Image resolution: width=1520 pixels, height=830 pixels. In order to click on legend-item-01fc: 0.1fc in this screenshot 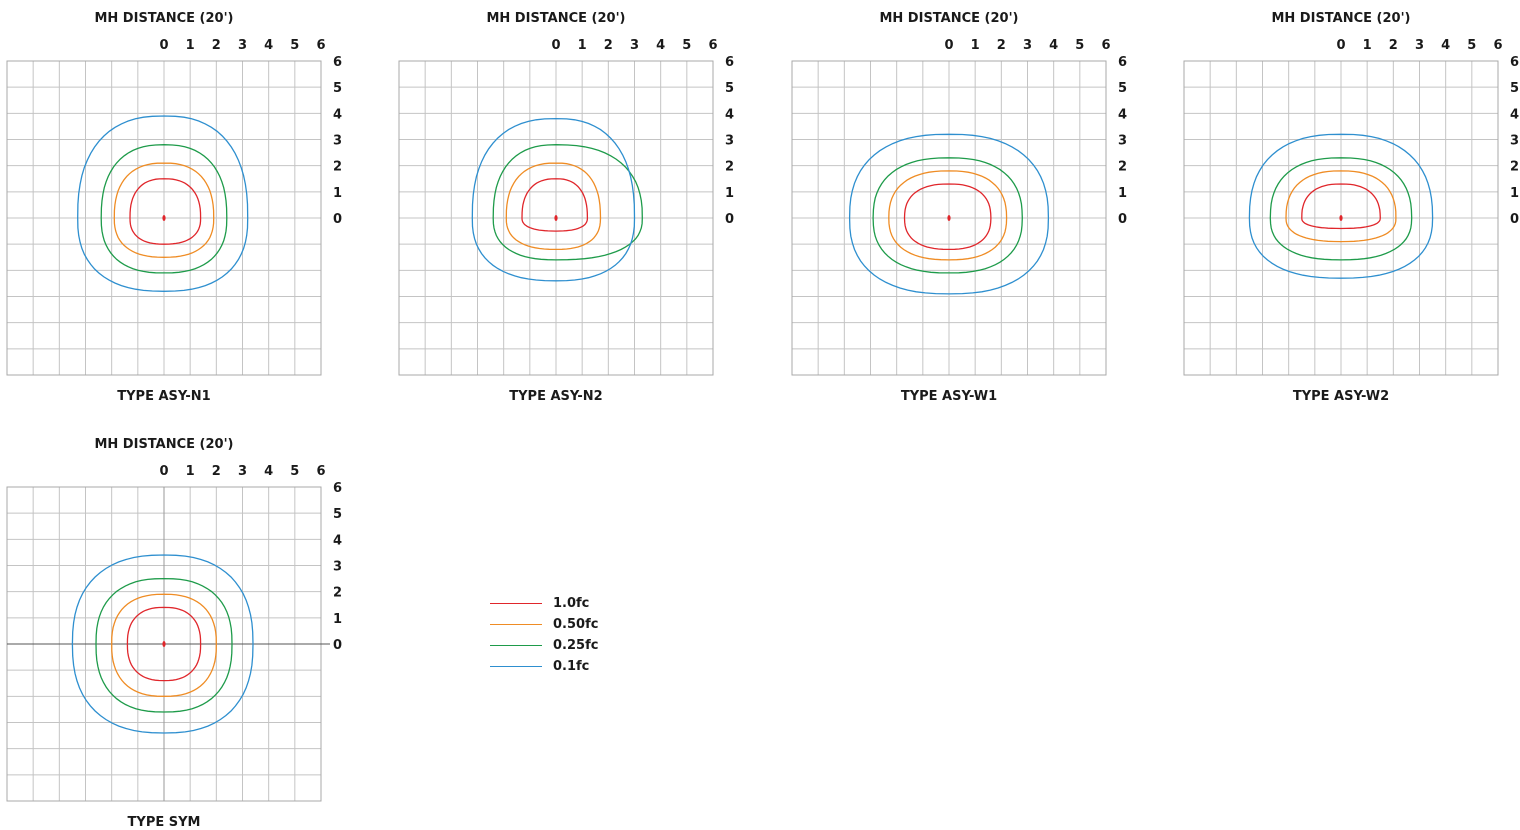, I will do `click(555, 666)`.